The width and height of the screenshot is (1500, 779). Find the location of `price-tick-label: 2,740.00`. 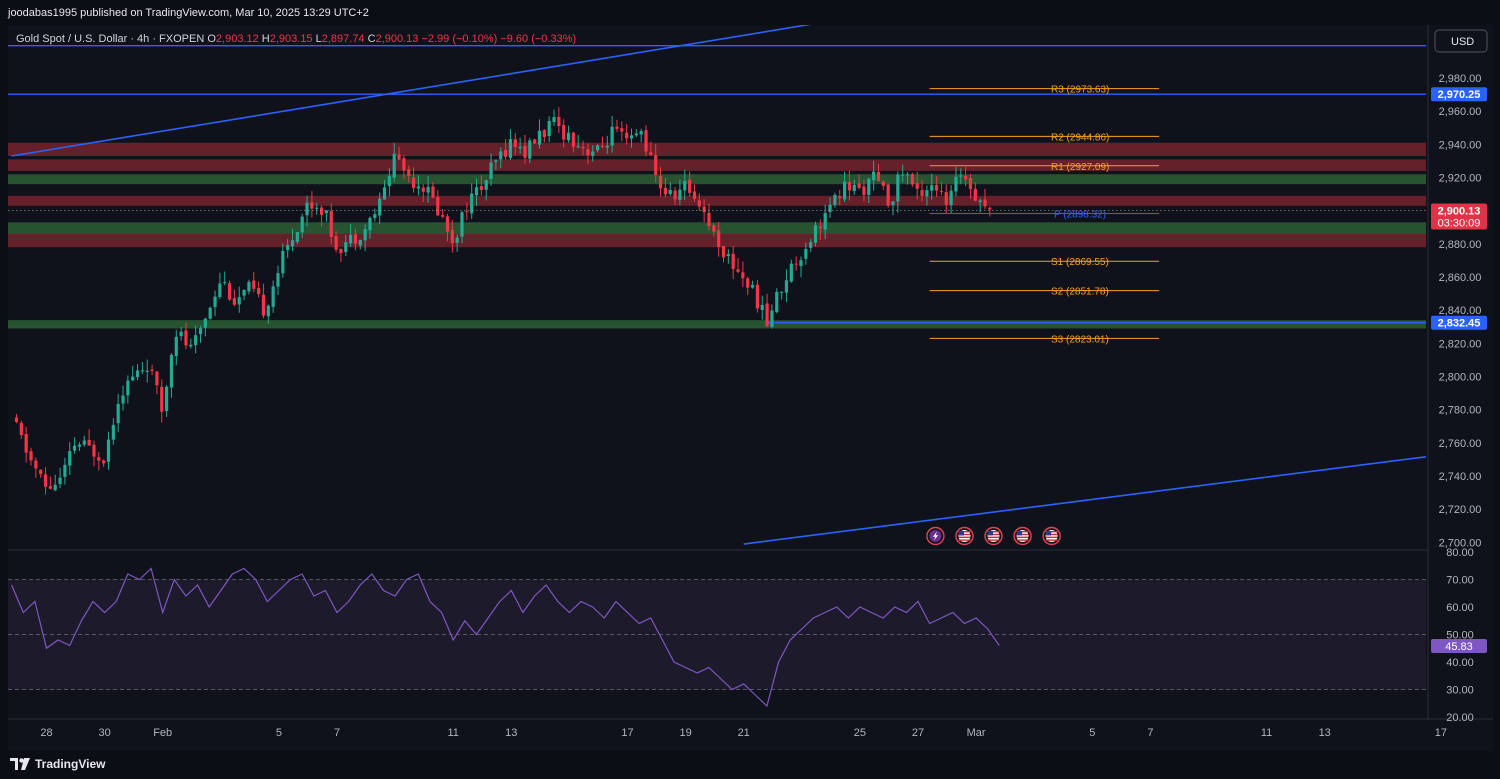

price-tick-label: 2,740.00 is located at coordinates (1460, 477).